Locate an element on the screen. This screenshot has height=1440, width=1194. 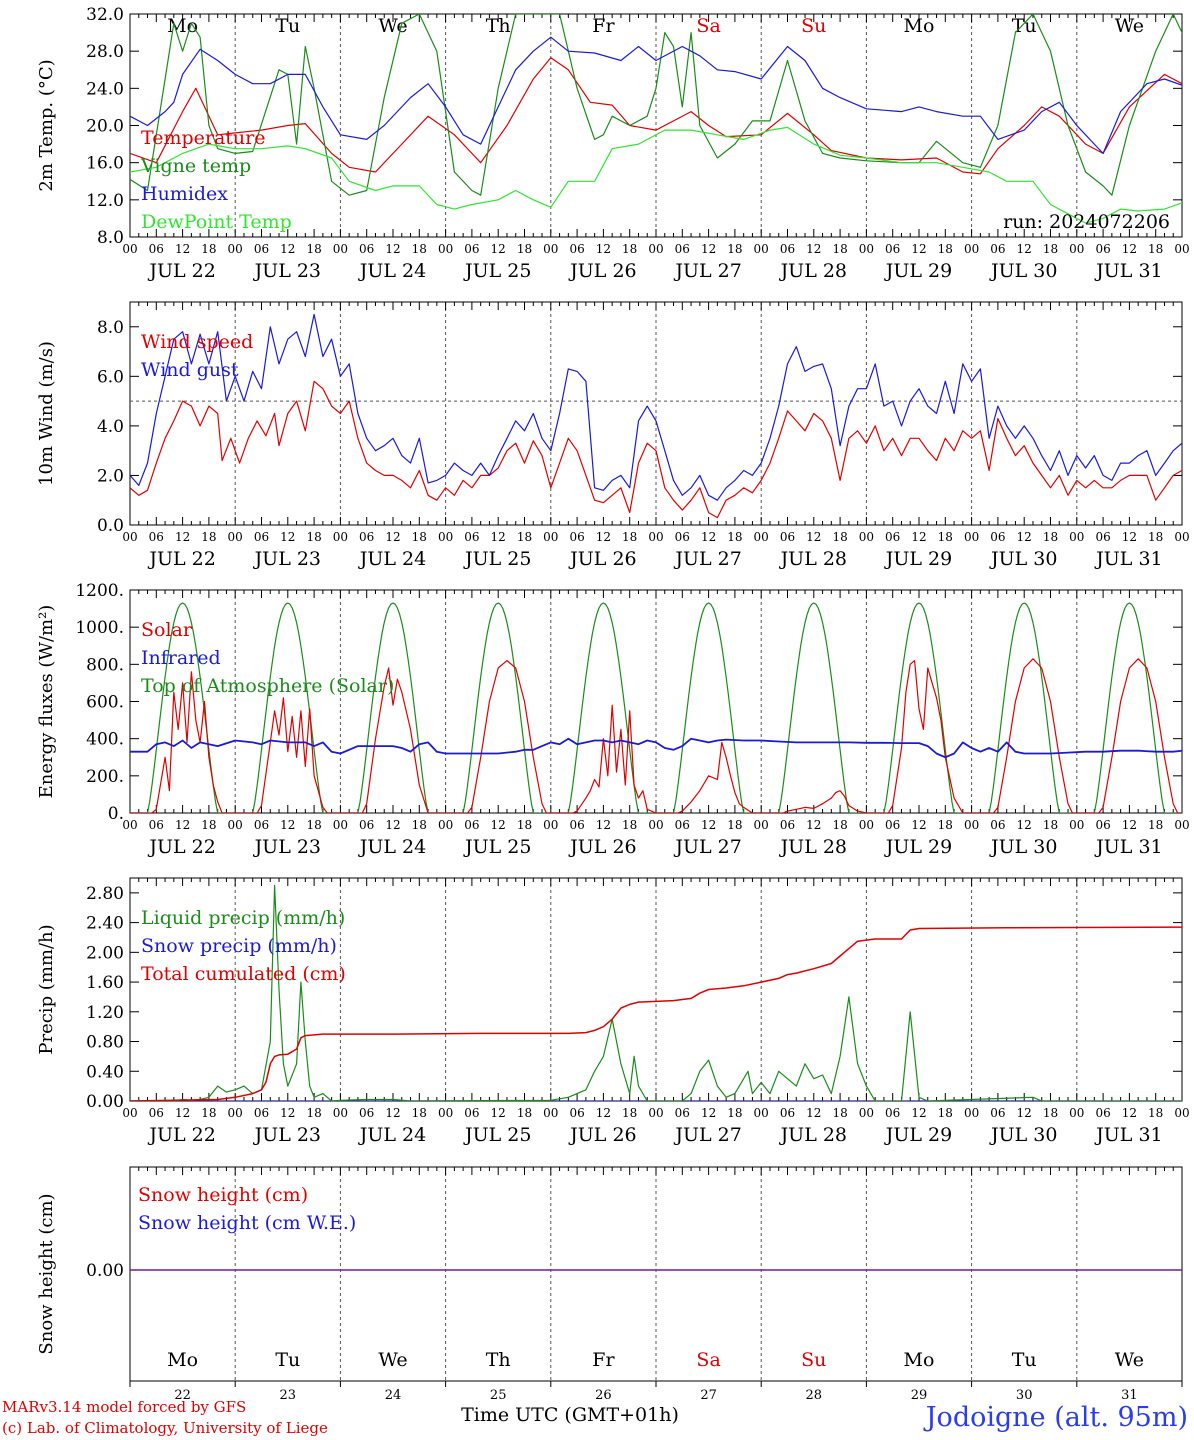
y-tick-label: 0.00 is located at coordinates (105, 1102).